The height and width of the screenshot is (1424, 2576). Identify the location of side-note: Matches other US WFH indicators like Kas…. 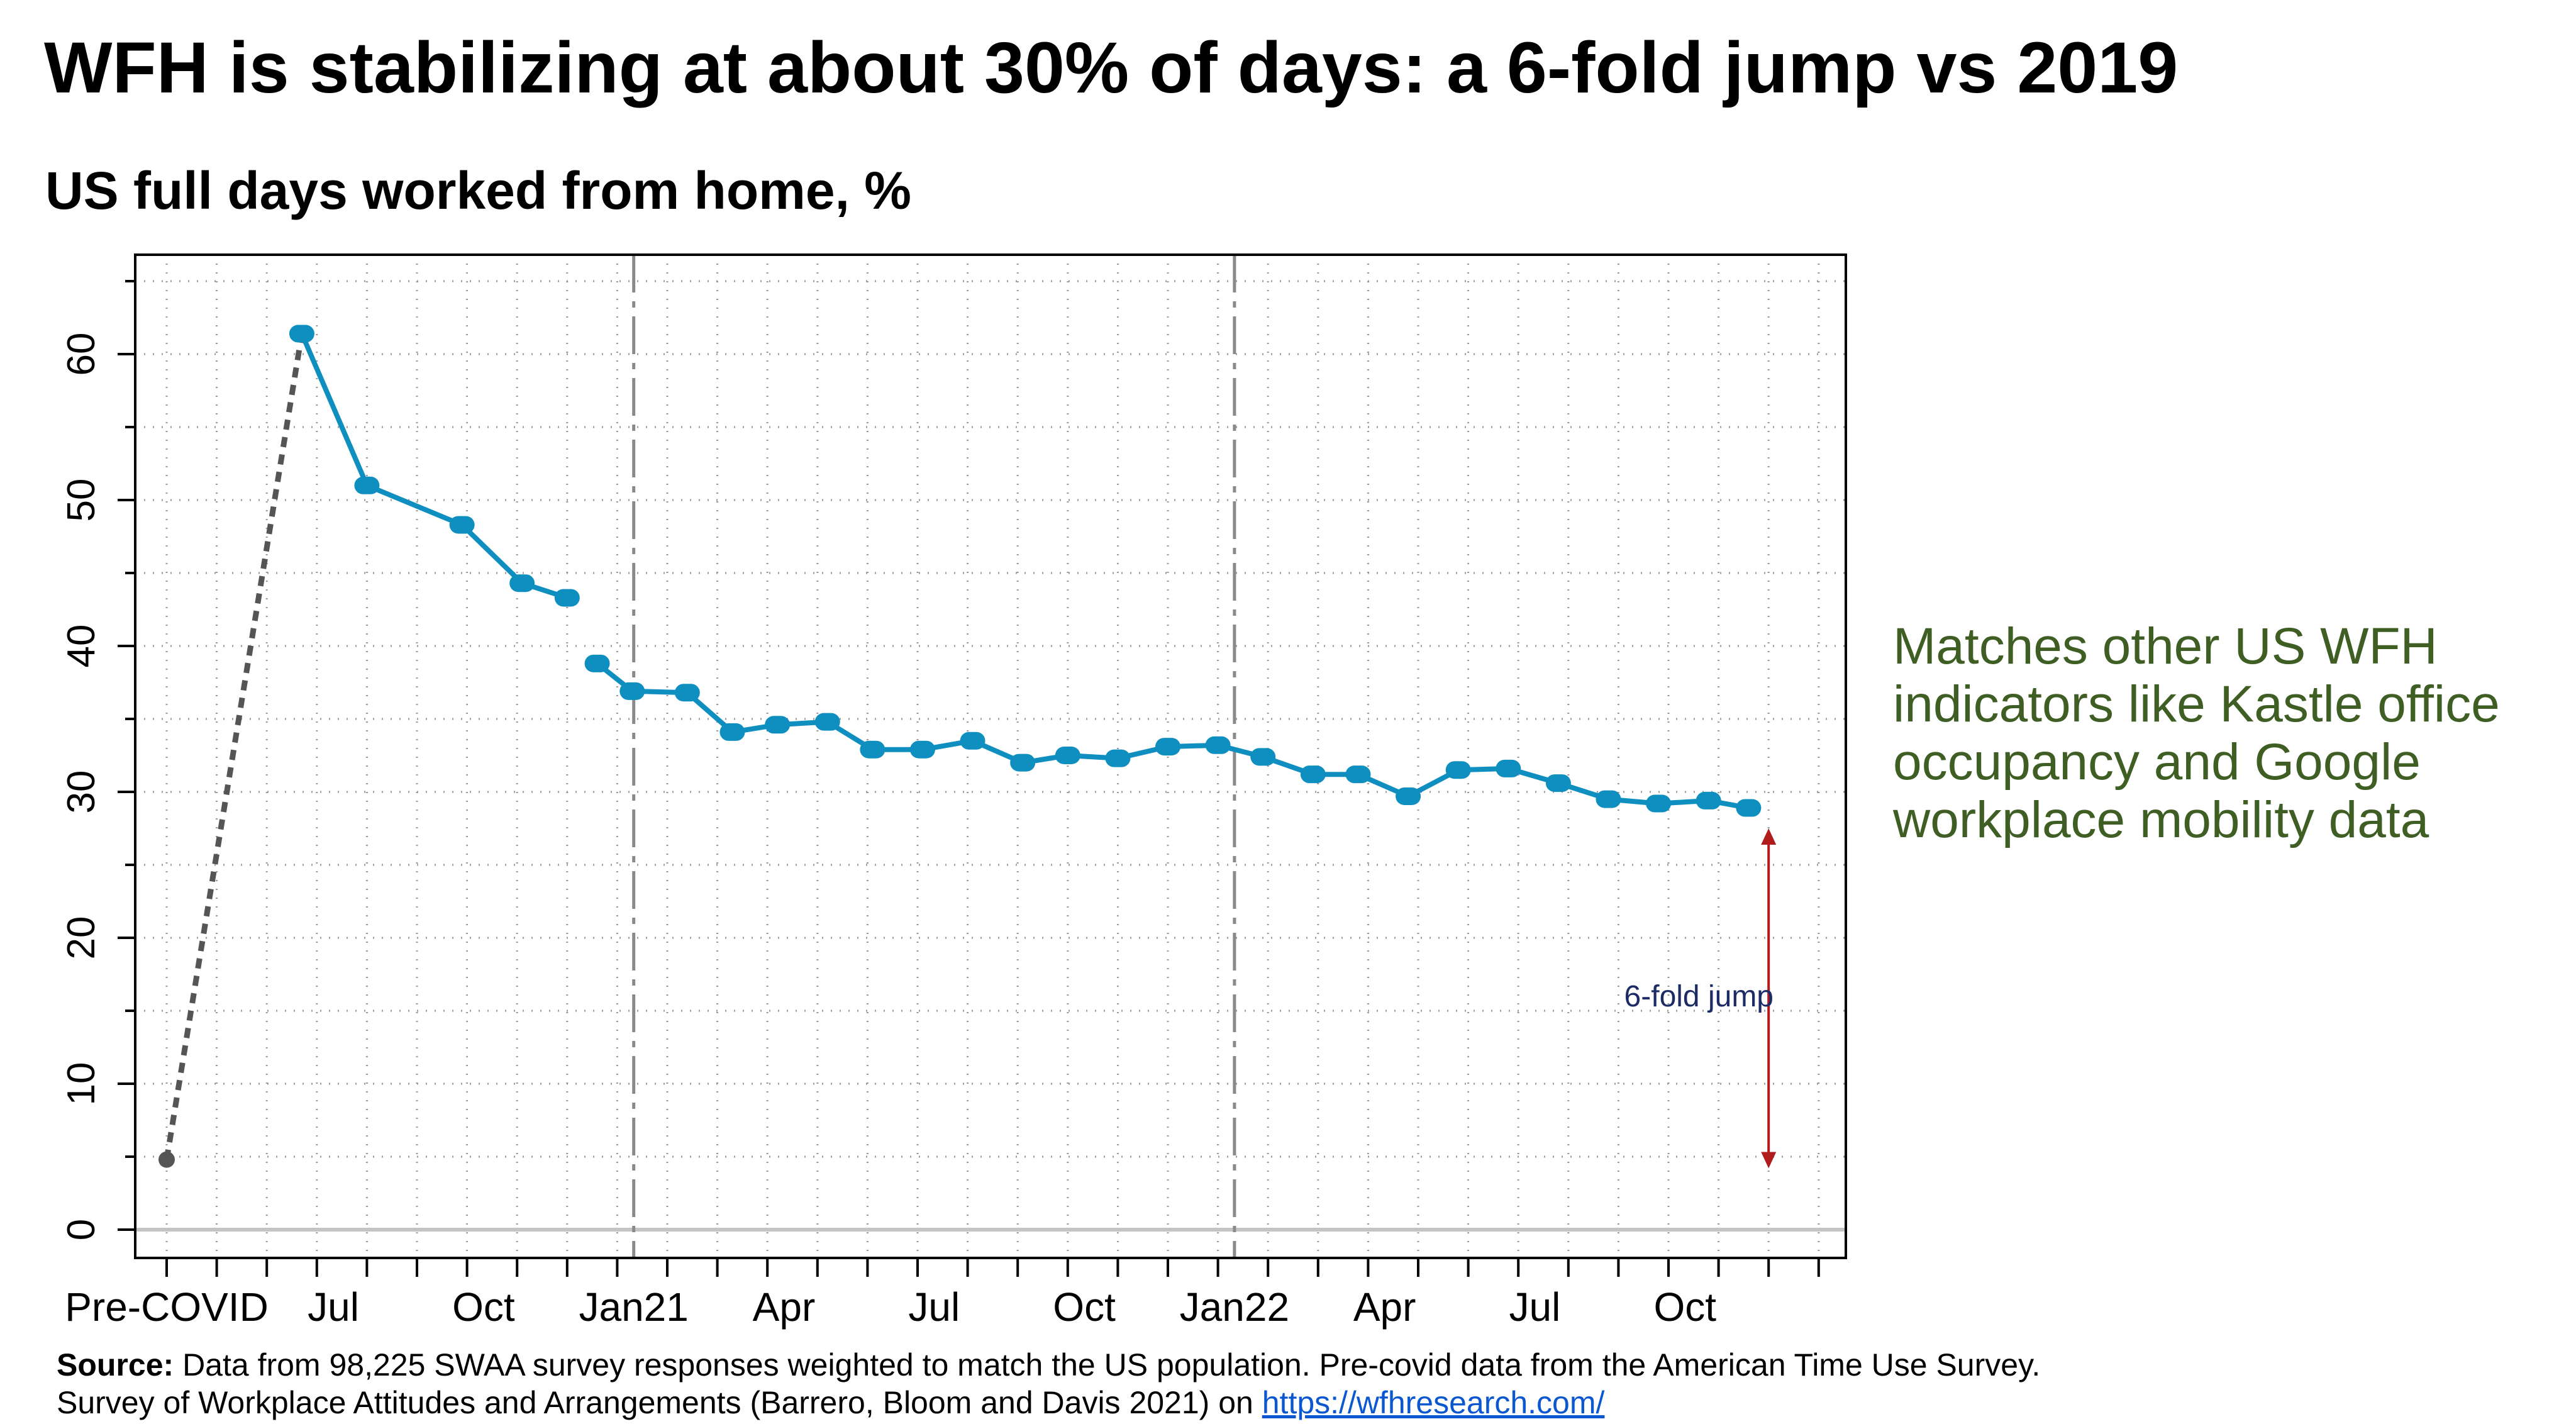
(2196, 733).